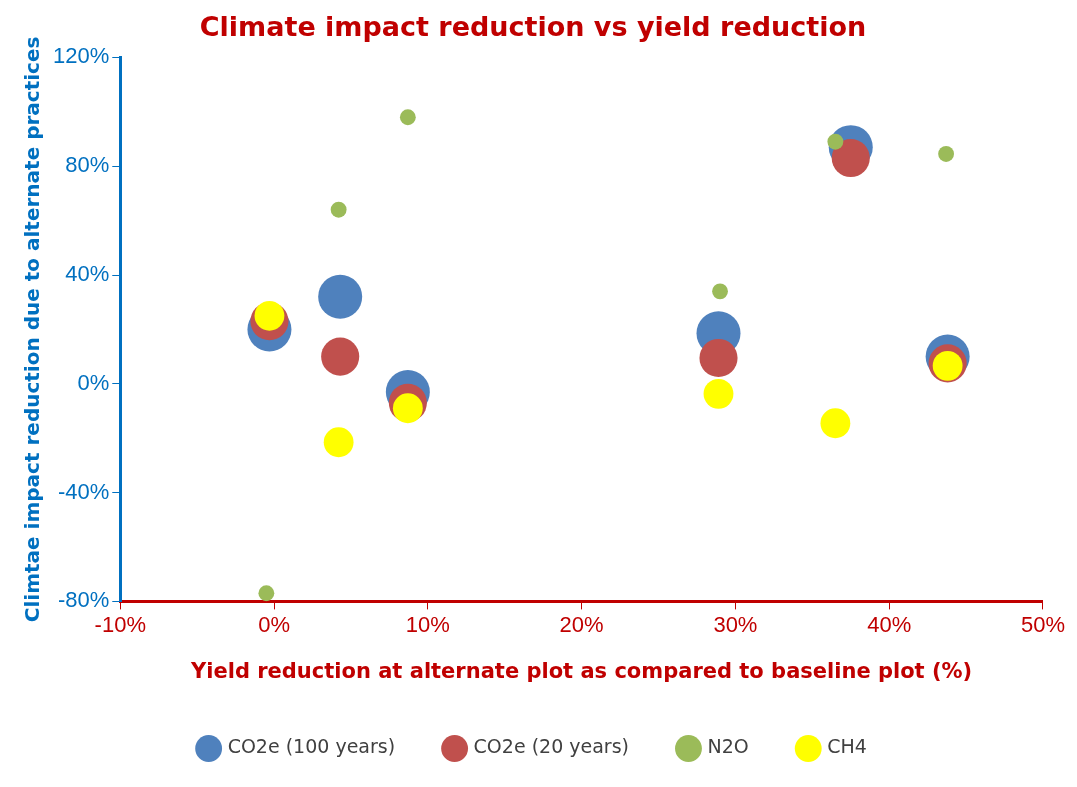  Describe the element at coordinates (83, 491) in the screenshot. I see `y-tick-label: -40%` at that location.